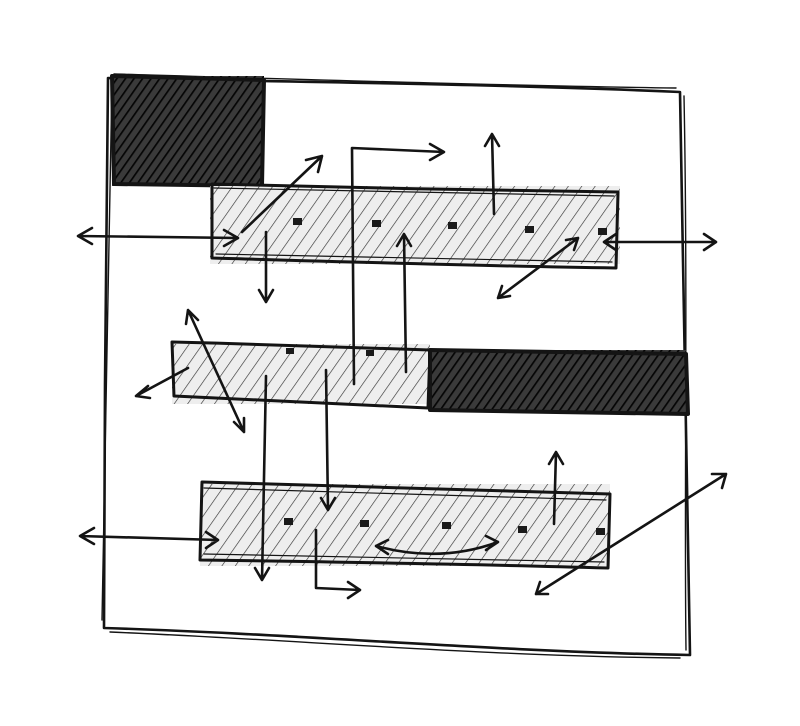  Describe the element at coordinates (215, 371) in the screenshot. I see `arrow-middle-crossing` at that location.